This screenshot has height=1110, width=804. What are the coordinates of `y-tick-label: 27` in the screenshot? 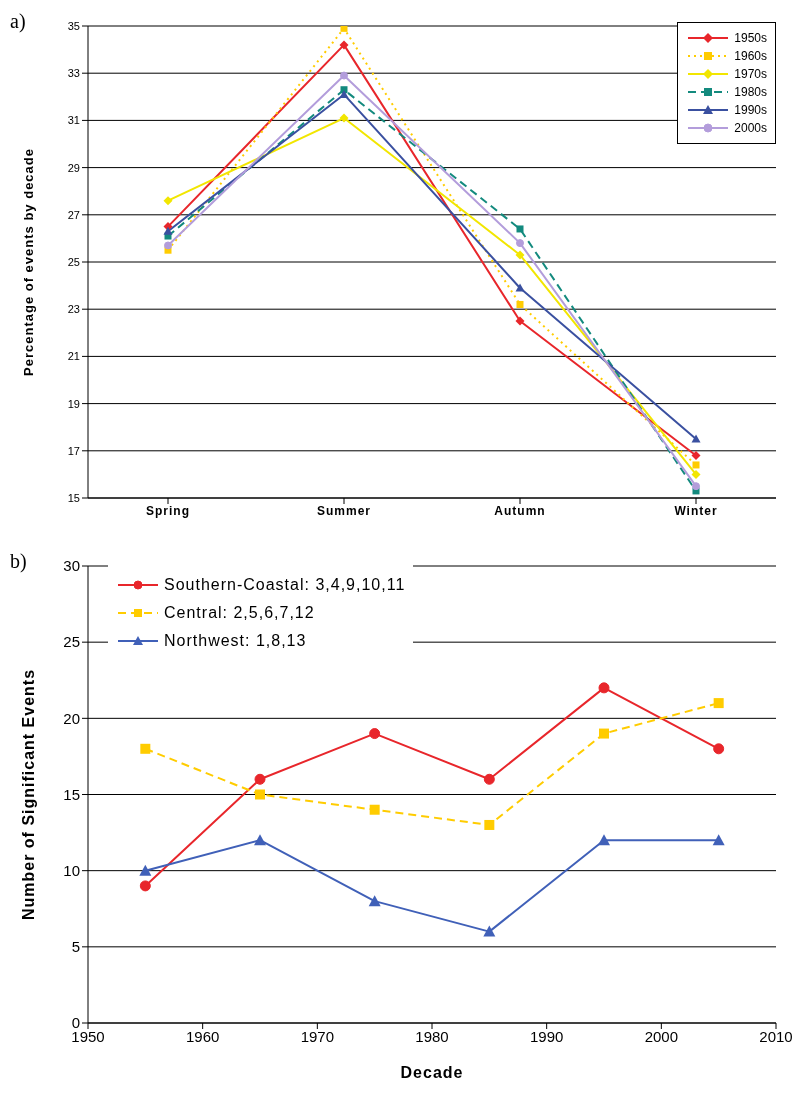 It's located at (73, 214).